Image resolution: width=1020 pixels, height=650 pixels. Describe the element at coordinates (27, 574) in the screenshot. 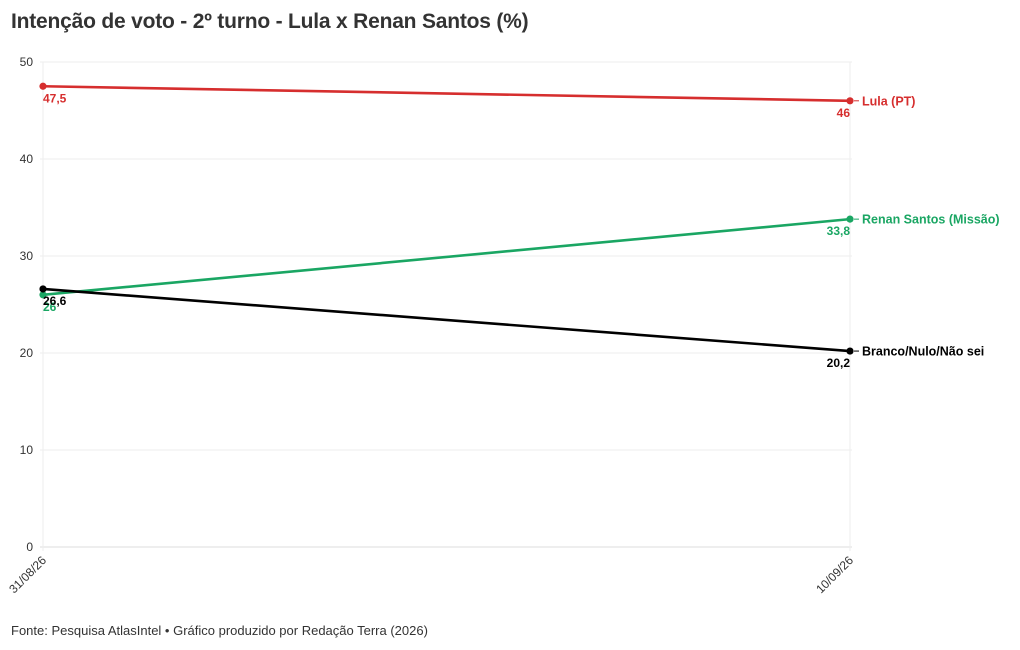

I see `x-tick-label: 31/08/26` at that location.